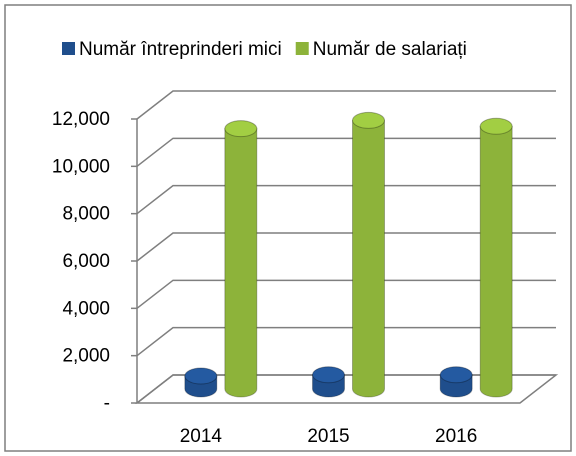  I want to click on y-tick-label: -, so click(107, 403).